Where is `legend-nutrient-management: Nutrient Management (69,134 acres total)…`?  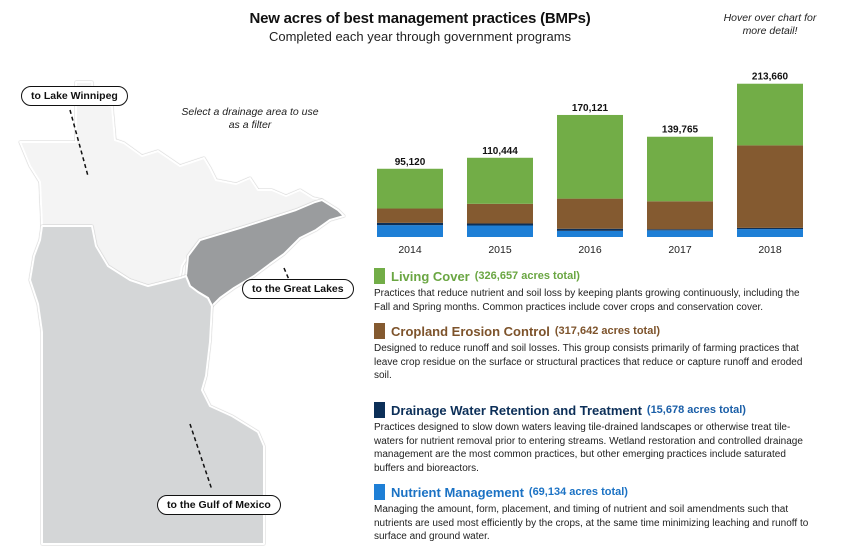
legend-nutrient-management: Nutrient Management (69,134 acres total)… is located at coordinates (594, 514).